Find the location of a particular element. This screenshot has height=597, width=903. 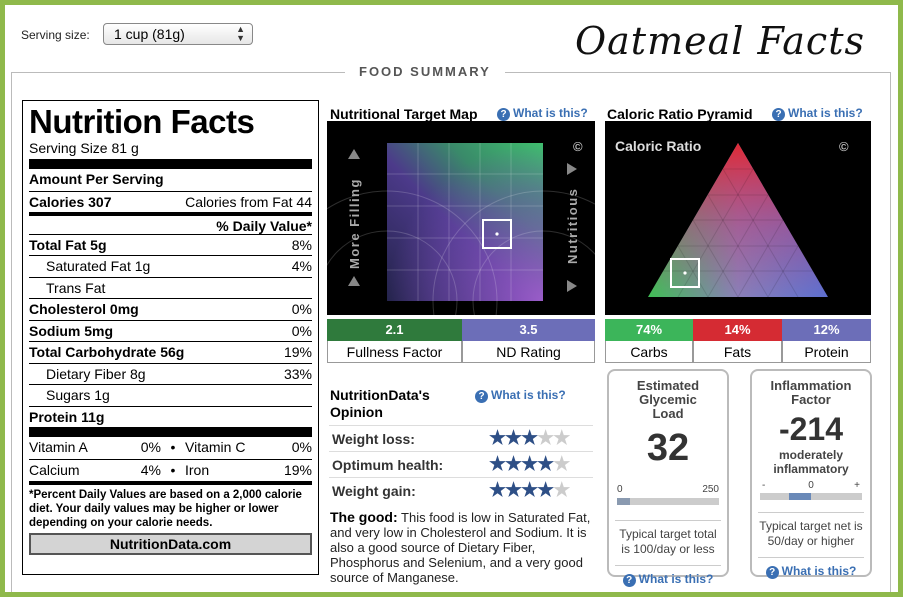

more-filling-label: More Filling is located at coordinates (354, 223).